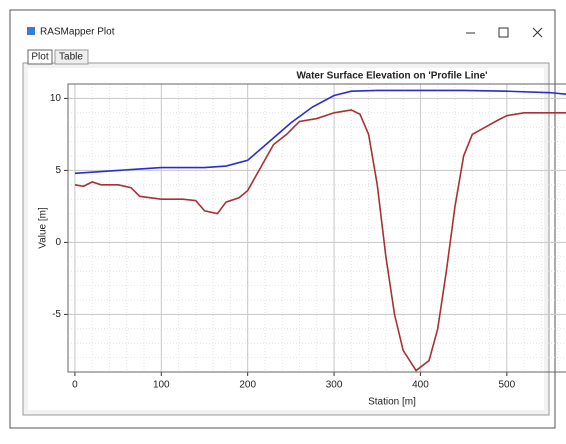 Image resolution: width=566 pixels, height=444 pixels. Describe the element at coordinates (392, 402) in the screenshot. I see `x-axis-title: Station [m]` at that location.